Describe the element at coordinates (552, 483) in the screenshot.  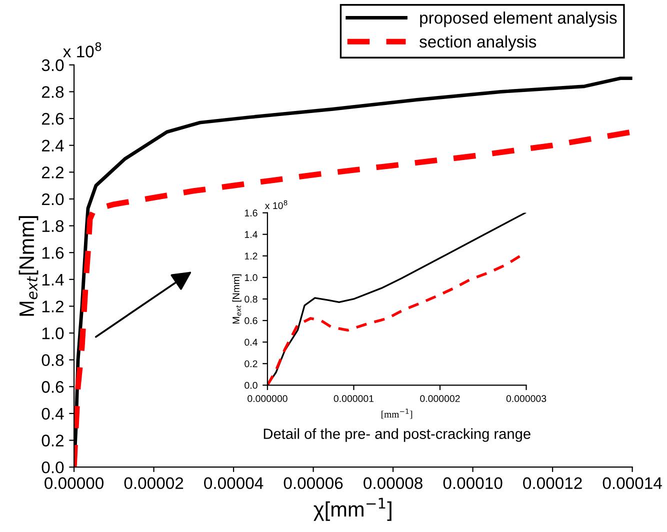
I see `x-tick-label: 0.00012` at that location.